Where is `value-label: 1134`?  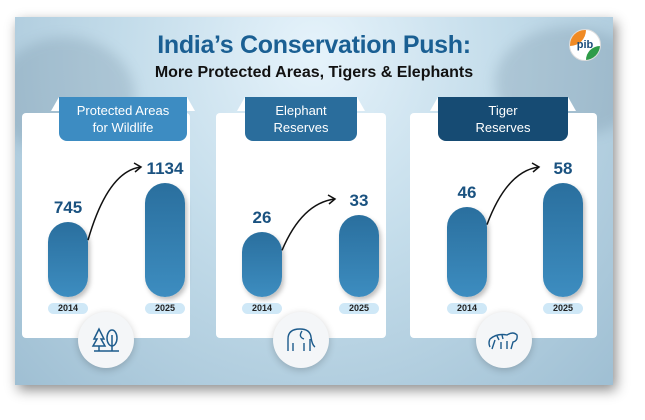 value-label: 1134 is located at coordinates (165, 168).